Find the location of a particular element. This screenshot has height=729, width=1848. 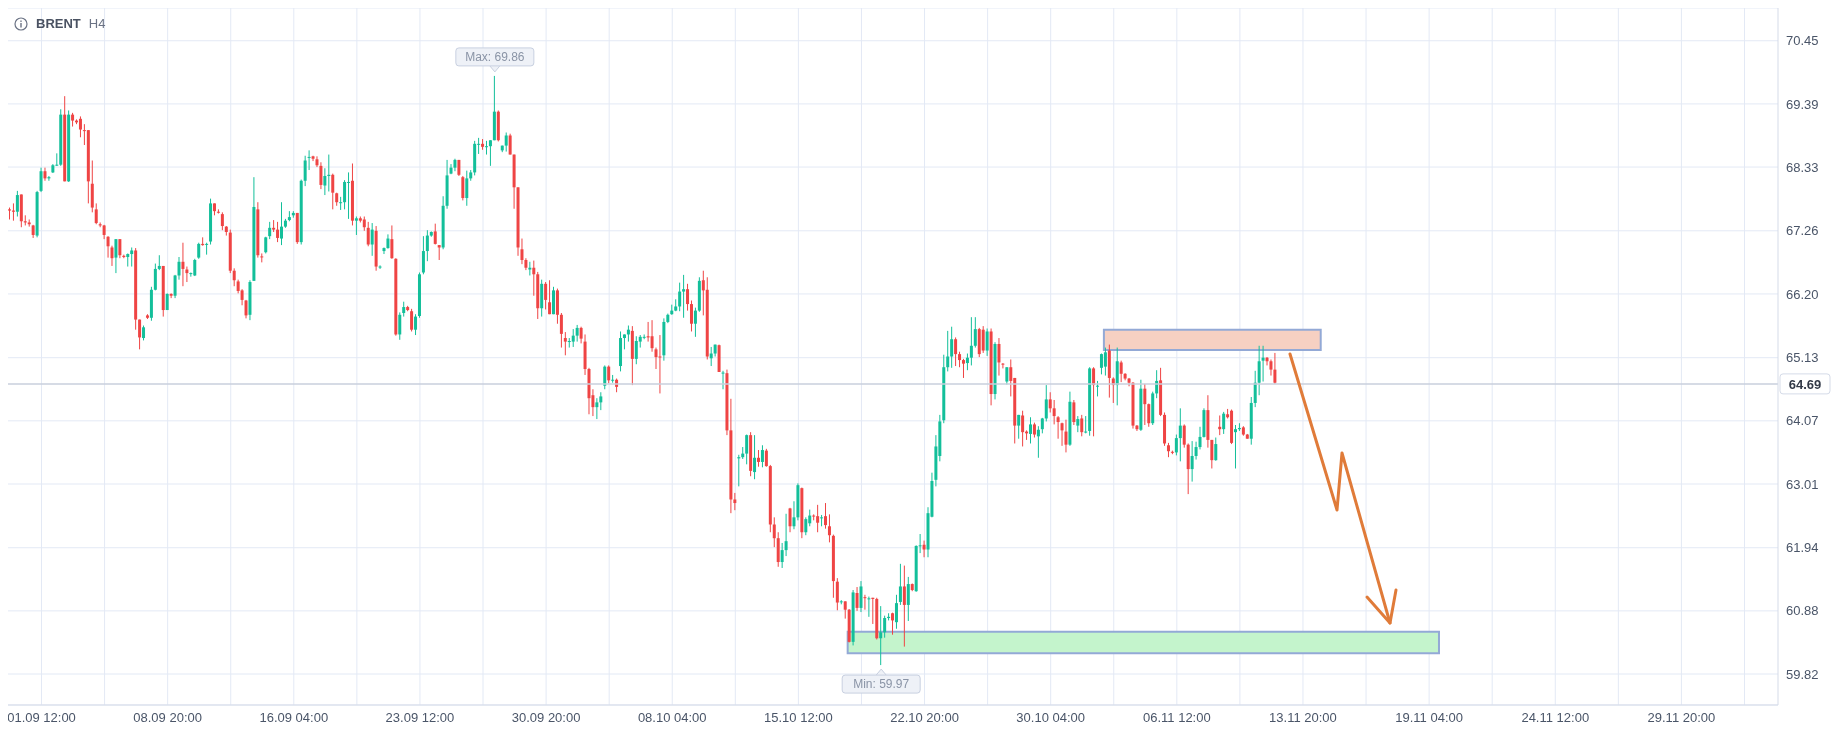

ref-line-label: 64.69 is located at coordinates (1805, 384).